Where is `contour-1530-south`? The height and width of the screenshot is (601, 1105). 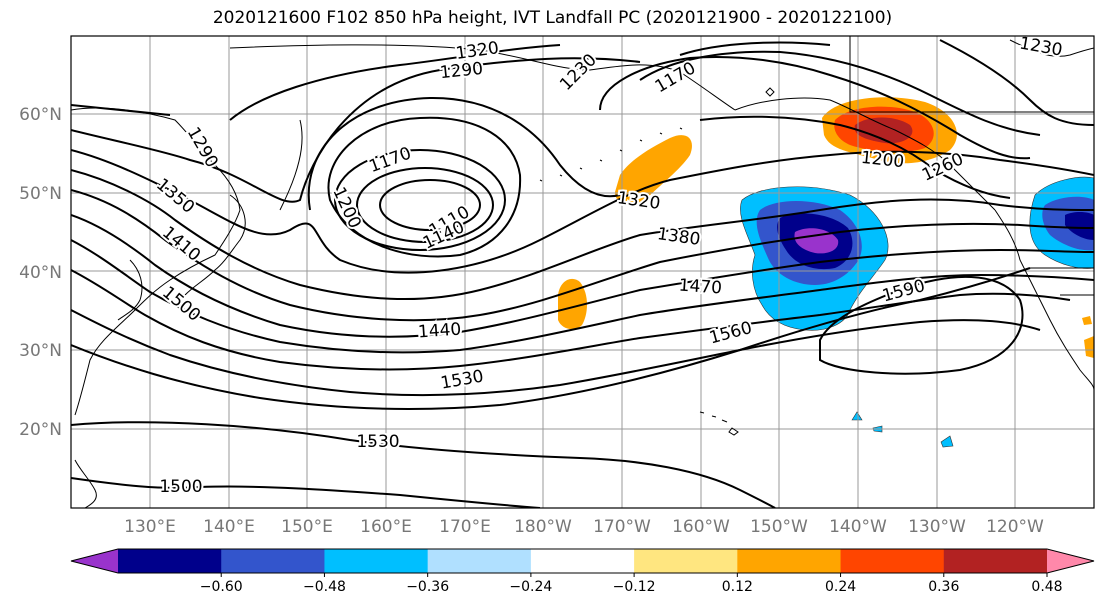
contour-1530-south is located at coordinates (423, 464).